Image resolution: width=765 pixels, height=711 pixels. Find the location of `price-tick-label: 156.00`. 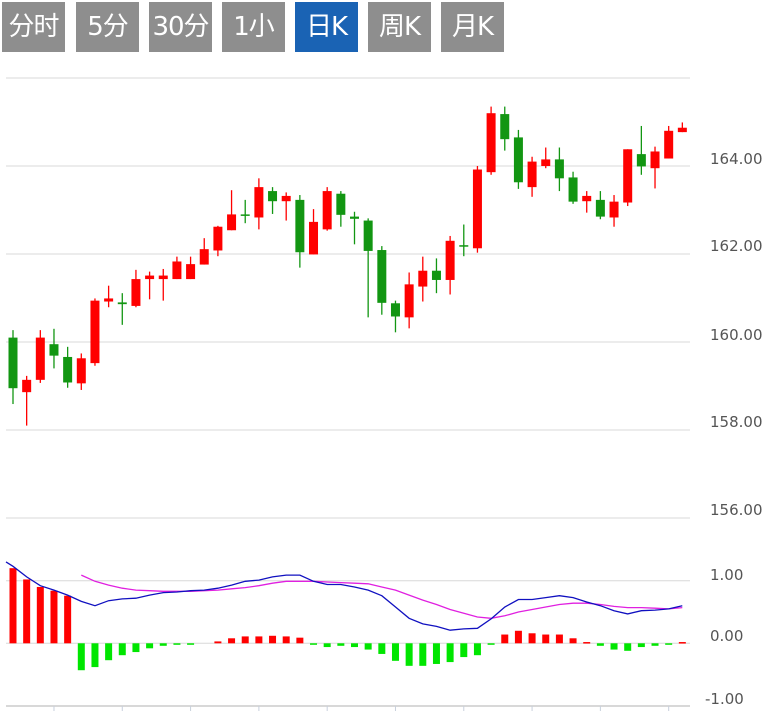

price-tick-label: 156.00 is located at coordinates (736, 510).